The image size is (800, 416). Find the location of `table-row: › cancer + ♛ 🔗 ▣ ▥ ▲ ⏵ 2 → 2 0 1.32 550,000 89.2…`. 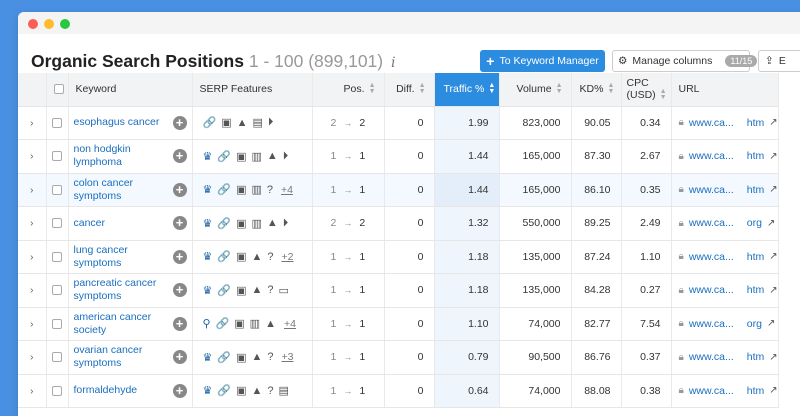

table-row: › cancer + ♛ 🔗 ▣ ▥ ▲ ⏵ 2 → 2 0 1.32 550,000 89.2… is located at coordinates (398, 223).